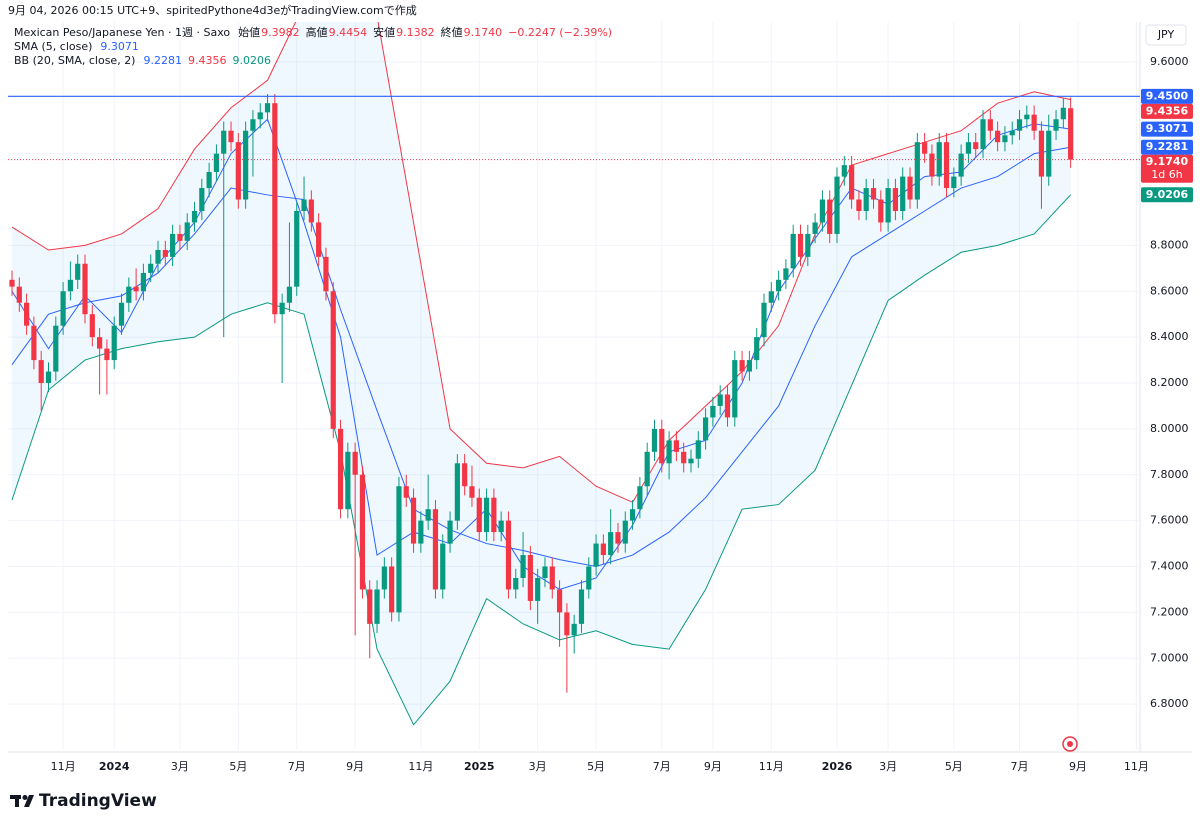 The image size is (1200, 825). What do you see at coordinates (280, 32) in the screenshot?
I see `legend-text: 9.3982` at bounding box center [280, 32].